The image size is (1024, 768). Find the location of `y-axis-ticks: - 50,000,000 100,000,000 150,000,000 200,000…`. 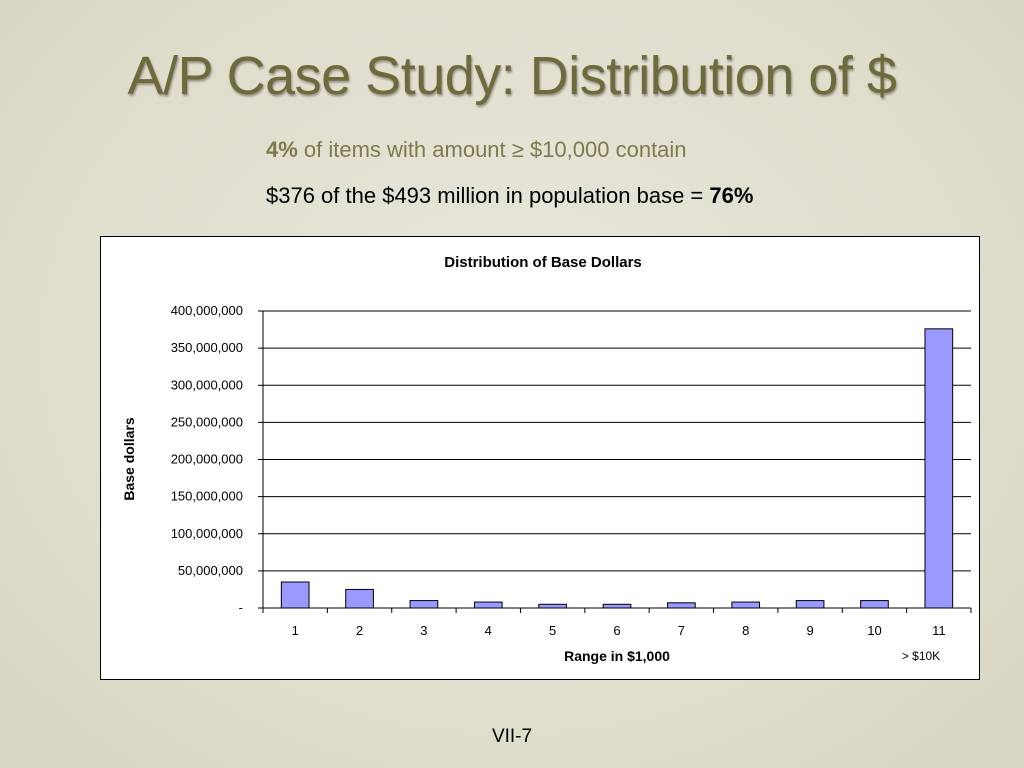

y-axis-ticks: - 50,000,000 100,000,000 150,000,000 200,000… is located at coordinates (217, 459).